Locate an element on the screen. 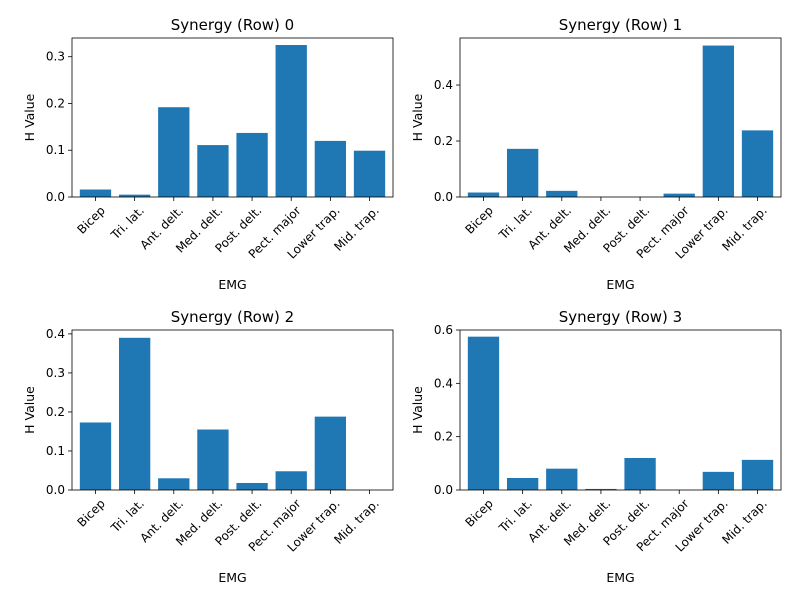 This screenshot has height=604, width=800. subplot-title: Synergy (Row) 1 is located at coordinates (620, 25).